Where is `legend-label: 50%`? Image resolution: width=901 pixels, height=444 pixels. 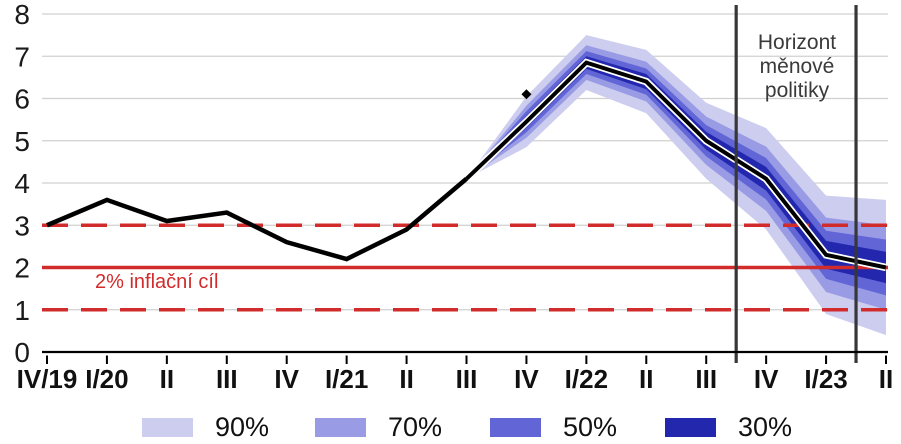
legend-label: 50% is located at coordinates (590, 427).